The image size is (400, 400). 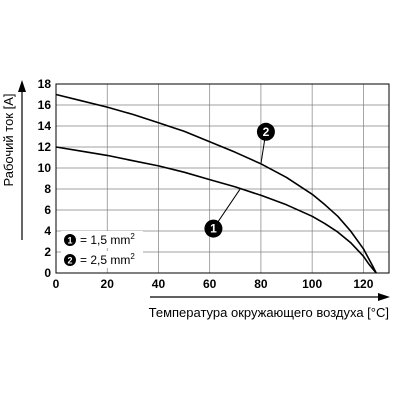 I want to click on legend-label: = 2,5 mm2, so click(x=107, y=259).